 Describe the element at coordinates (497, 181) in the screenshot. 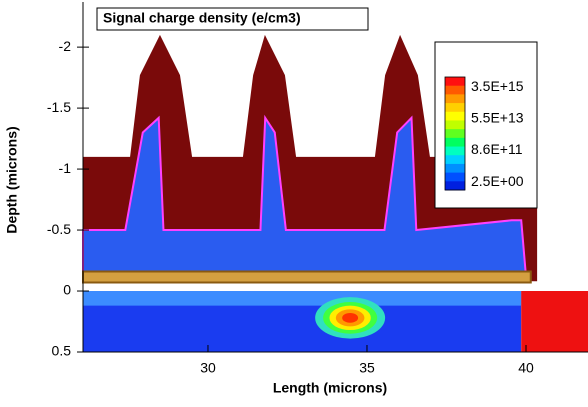

I see `legend-label: 2.5E+00` at that location.